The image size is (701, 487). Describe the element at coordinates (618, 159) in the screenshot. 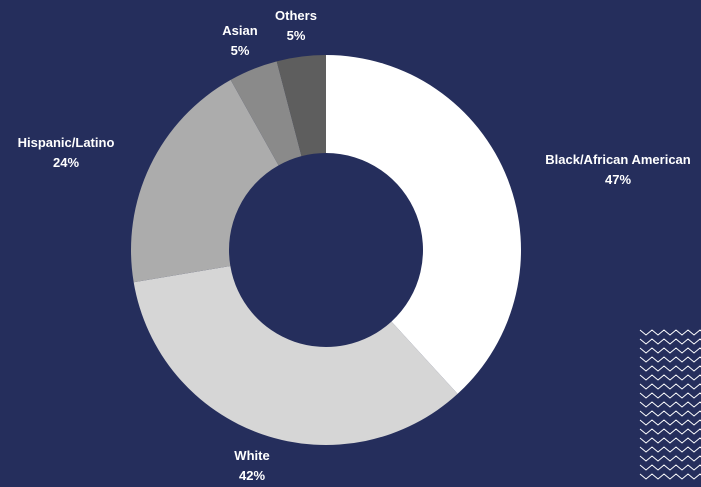

I see `slice-label: Black/African American` at that location.